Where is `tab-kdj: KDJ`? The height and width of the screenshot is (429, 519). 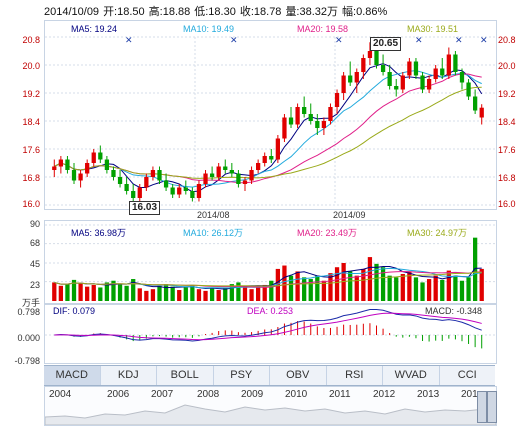
tab-kdj: KDJ is located at coordinates (129, 375).